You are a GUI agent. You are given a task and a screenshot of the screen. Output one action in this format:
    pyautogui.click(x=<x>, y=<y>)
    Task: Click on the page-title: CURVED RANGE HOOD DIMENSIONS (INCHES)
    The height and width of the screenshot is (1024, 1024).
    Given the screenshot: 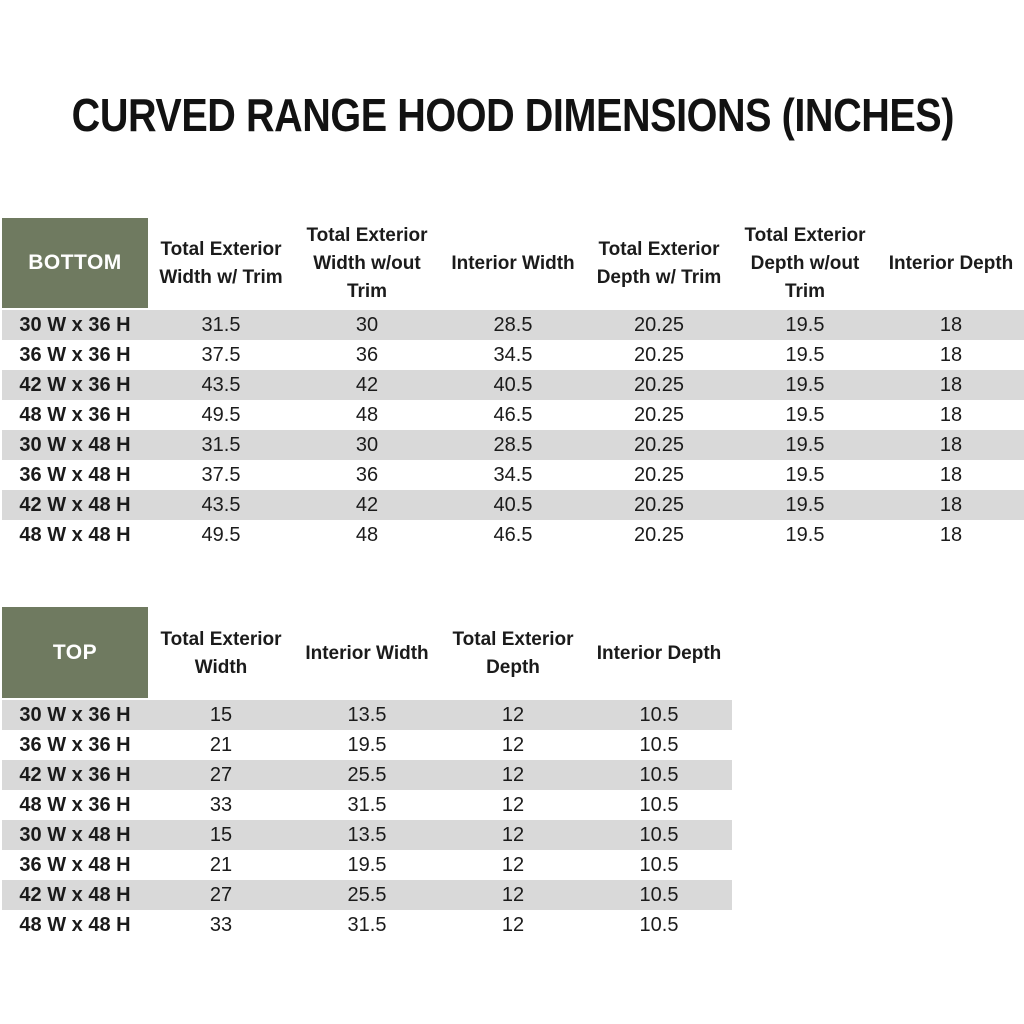 What is the action you would take?
    pyautogui.click(x=513, y=115)
    